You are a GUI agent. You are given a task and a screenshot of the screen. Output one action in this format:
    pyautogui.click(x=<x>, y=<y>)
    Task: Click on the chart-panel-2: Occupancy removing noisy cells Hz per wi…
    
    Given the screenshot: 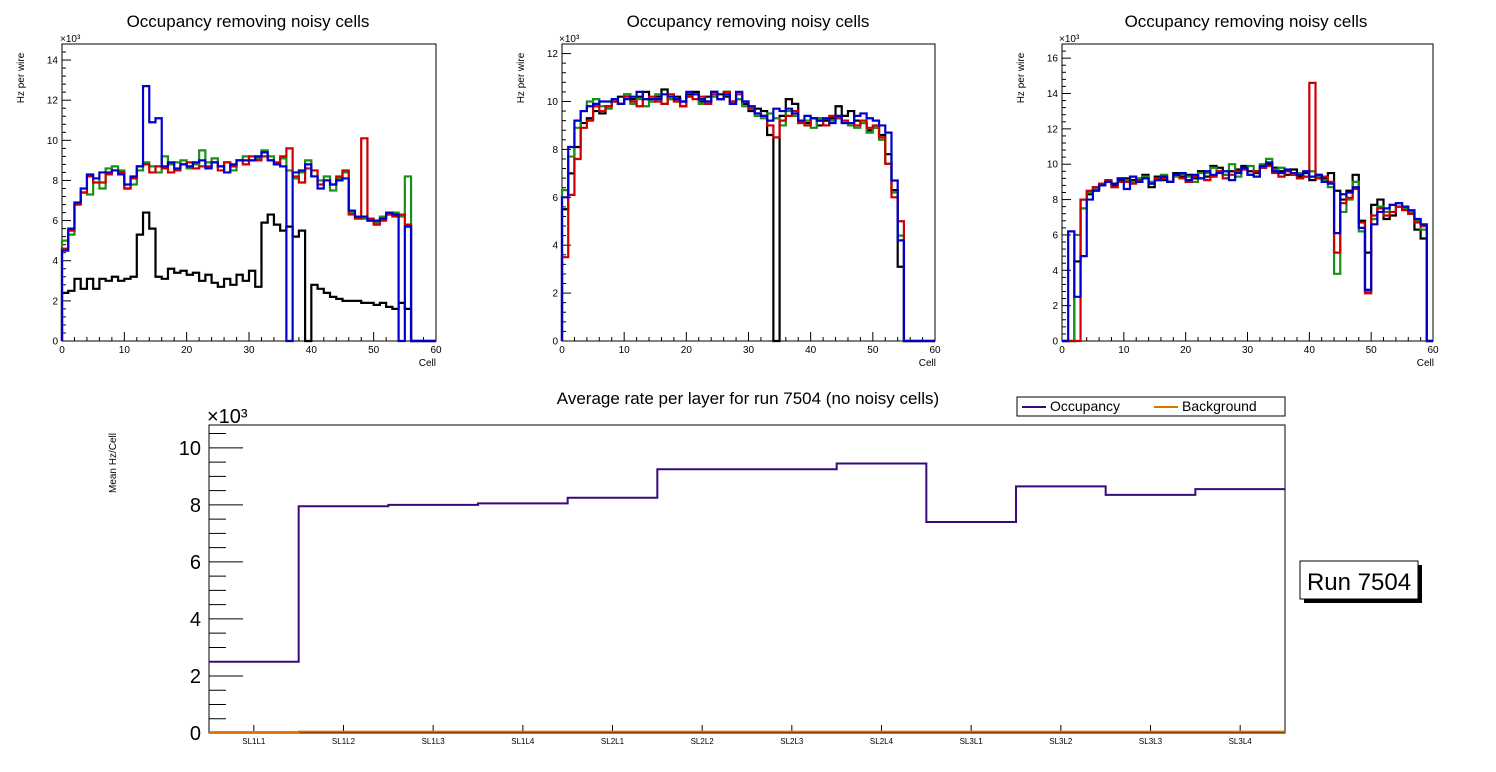 What is the action you would take?
    pyautogui.click(x=728, y=190)
    